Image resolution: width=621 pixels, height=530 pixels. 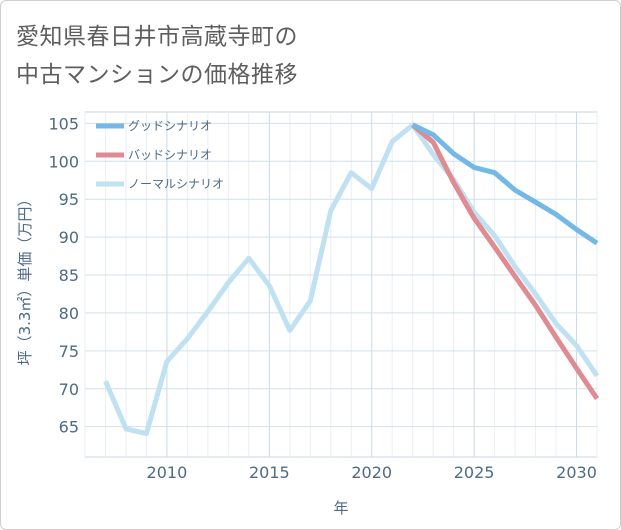 What do you see at coordinates (69, 275) in the screenshot?
I see `y-tick-label: 85` at bounding box center [69, 275].